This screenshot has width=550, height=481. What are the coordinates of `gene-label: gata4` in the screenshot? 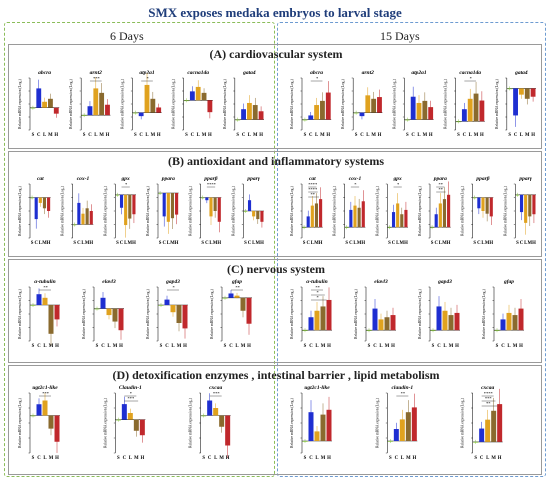 It's located at (521, 73).